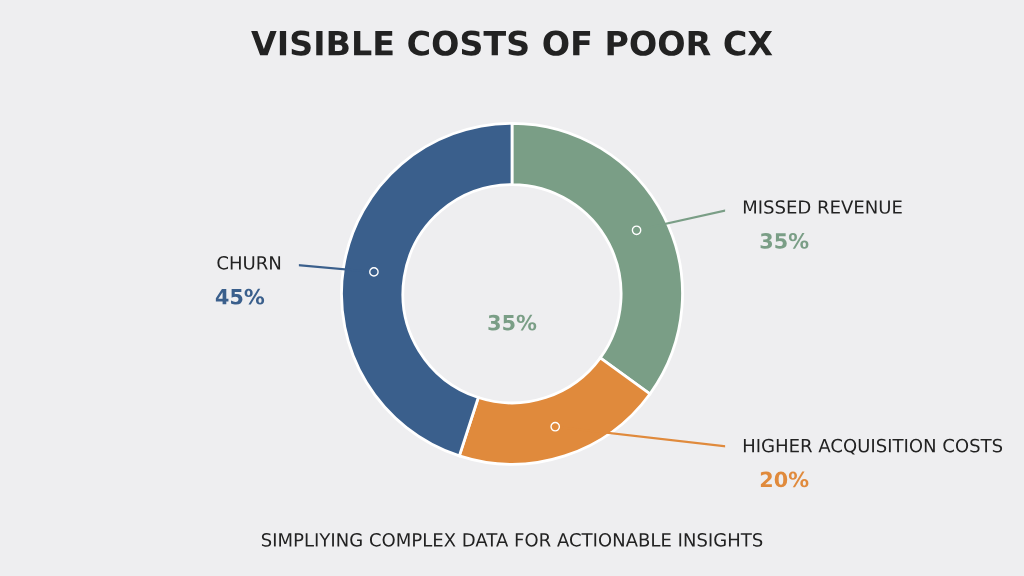  Describe the element at coordinates (240, 296) in the screenshot. I see `data-label: 45%` at that location.